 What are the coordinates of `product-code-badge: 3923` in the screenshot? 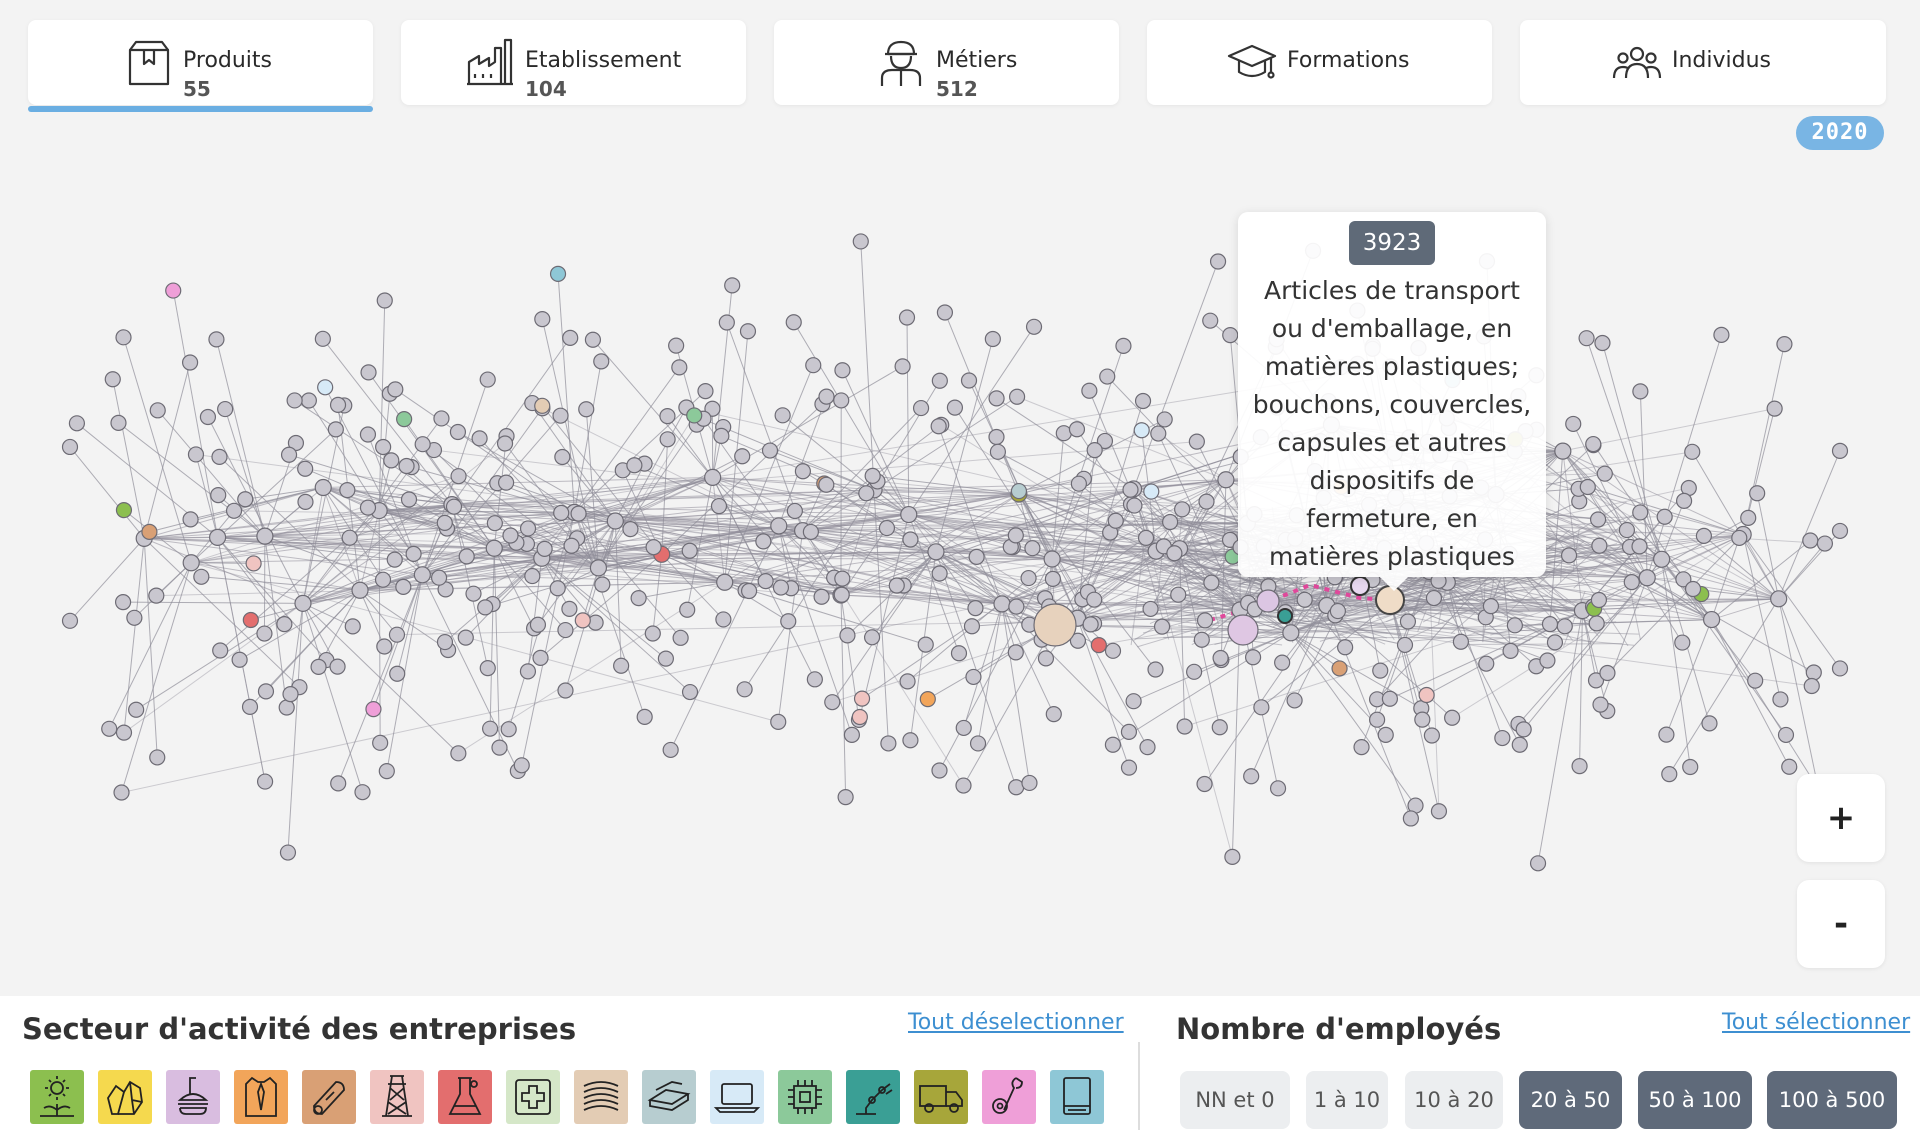 It's located at (1392, 243).